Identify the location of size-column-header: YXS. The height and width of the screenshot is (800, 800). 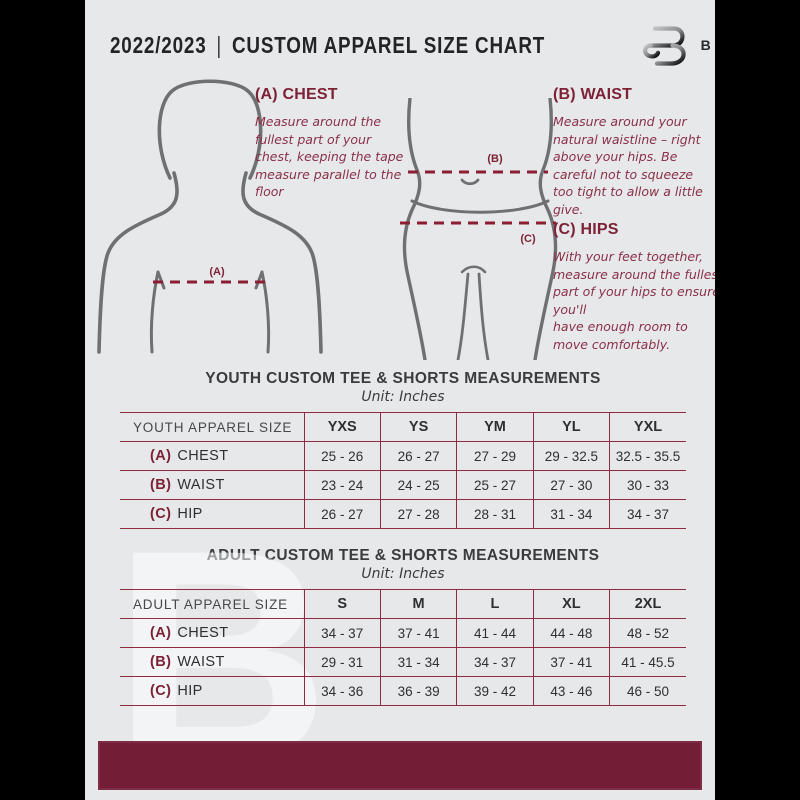
(342, 427).